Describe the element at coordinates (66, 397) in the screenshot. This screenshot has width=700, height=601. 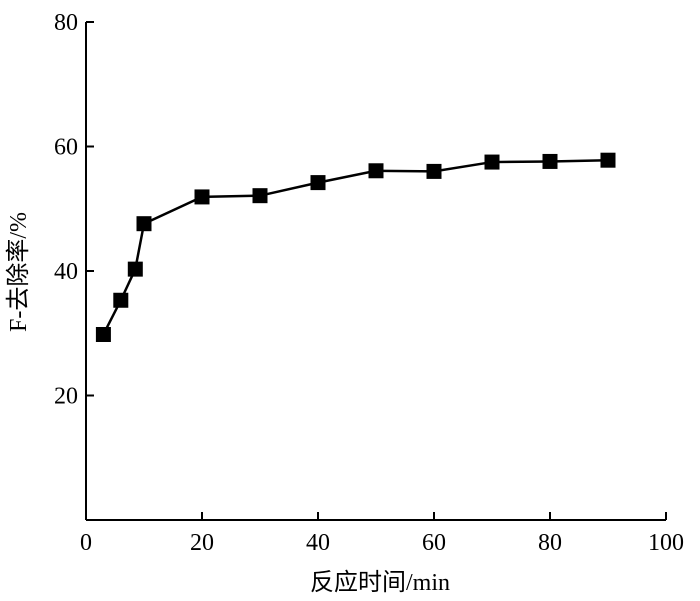
I see `y-tick-label: 20` at that location.